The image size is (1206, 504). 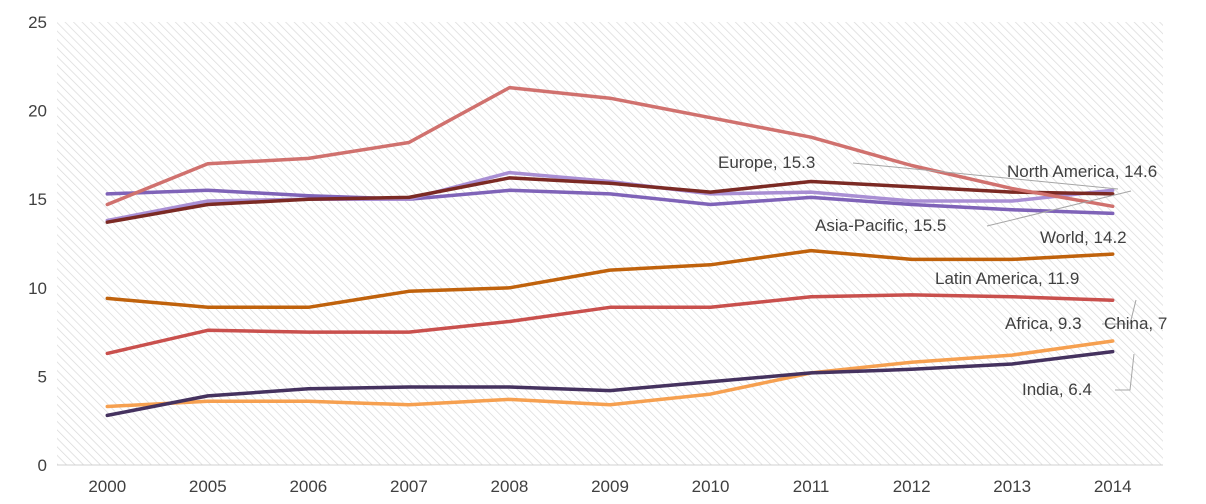 I want to click on y-tick-label: 25, so click(x=37, y=22).